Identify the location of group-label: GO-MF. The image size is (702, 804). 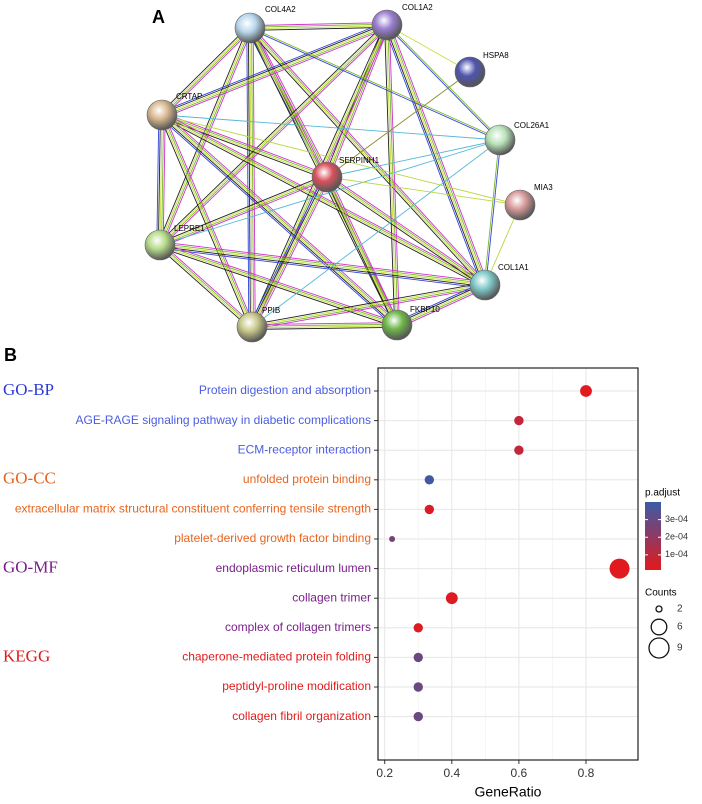
(30, 567).